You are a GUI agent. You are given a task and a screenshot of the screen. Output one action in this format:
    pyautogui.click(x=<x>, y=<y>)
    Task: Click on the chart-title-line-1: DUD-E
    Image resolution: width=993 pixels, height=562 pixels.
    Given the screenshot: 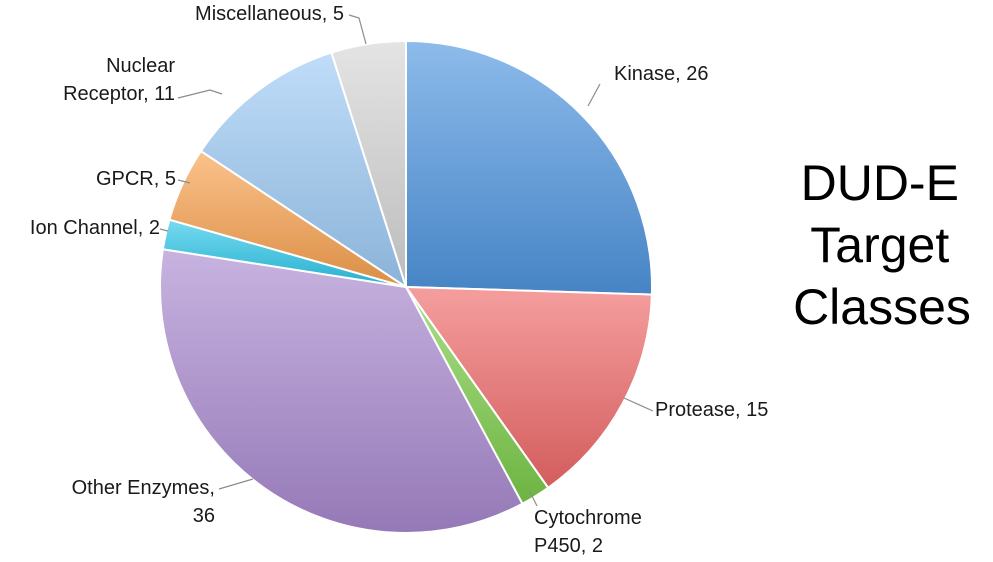 What is the action you would take?
    pyautogui.click(x=880, y=183)
    